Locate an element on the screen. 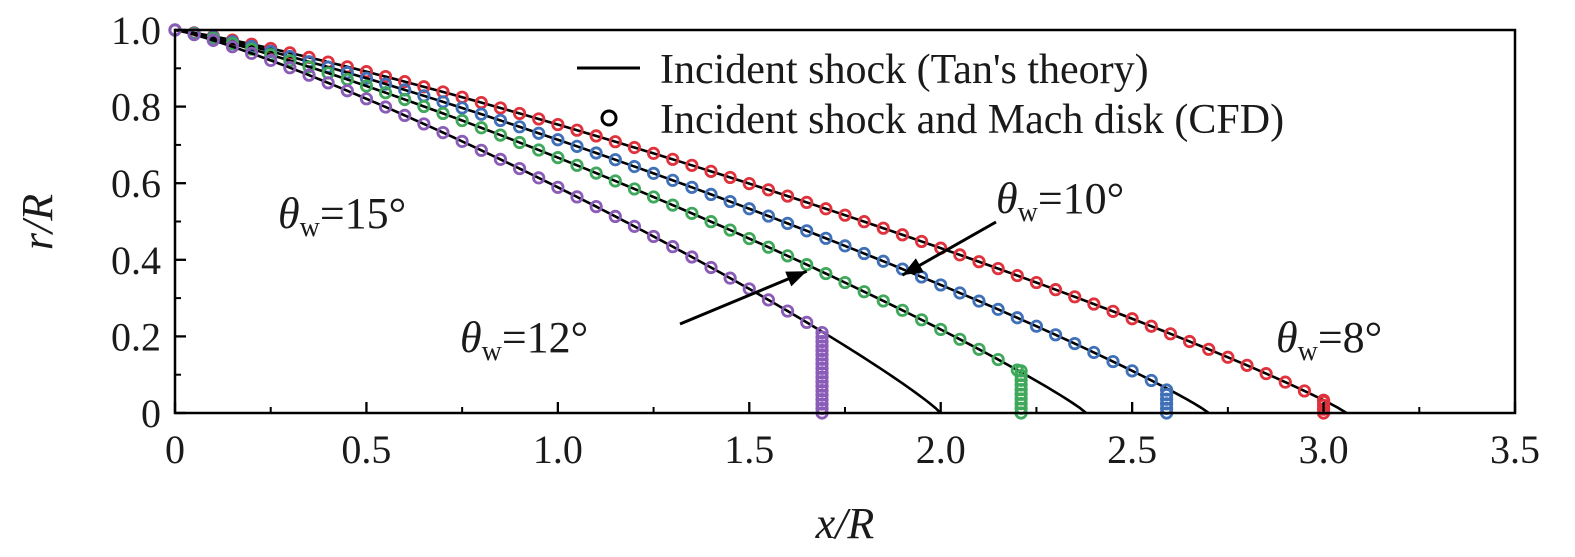 The height and width of the screenshot is (557, 1575). annotation-theta-12-sub: w is located at coordinates (492, 351).